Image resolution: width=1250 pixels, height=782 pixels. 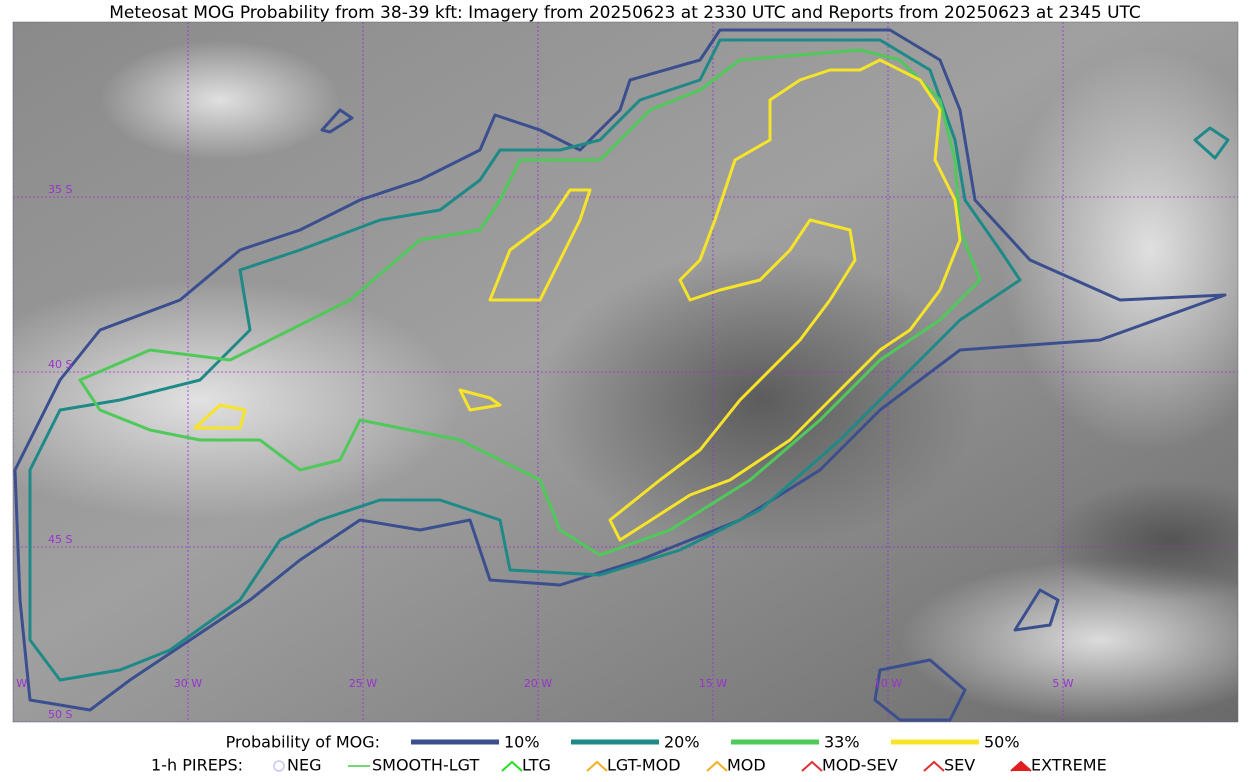 What do you see at coordinates (644, 765) in the screenshot?
I see `pirep-label: LGT-MOD` at bounding box center [644, 765].